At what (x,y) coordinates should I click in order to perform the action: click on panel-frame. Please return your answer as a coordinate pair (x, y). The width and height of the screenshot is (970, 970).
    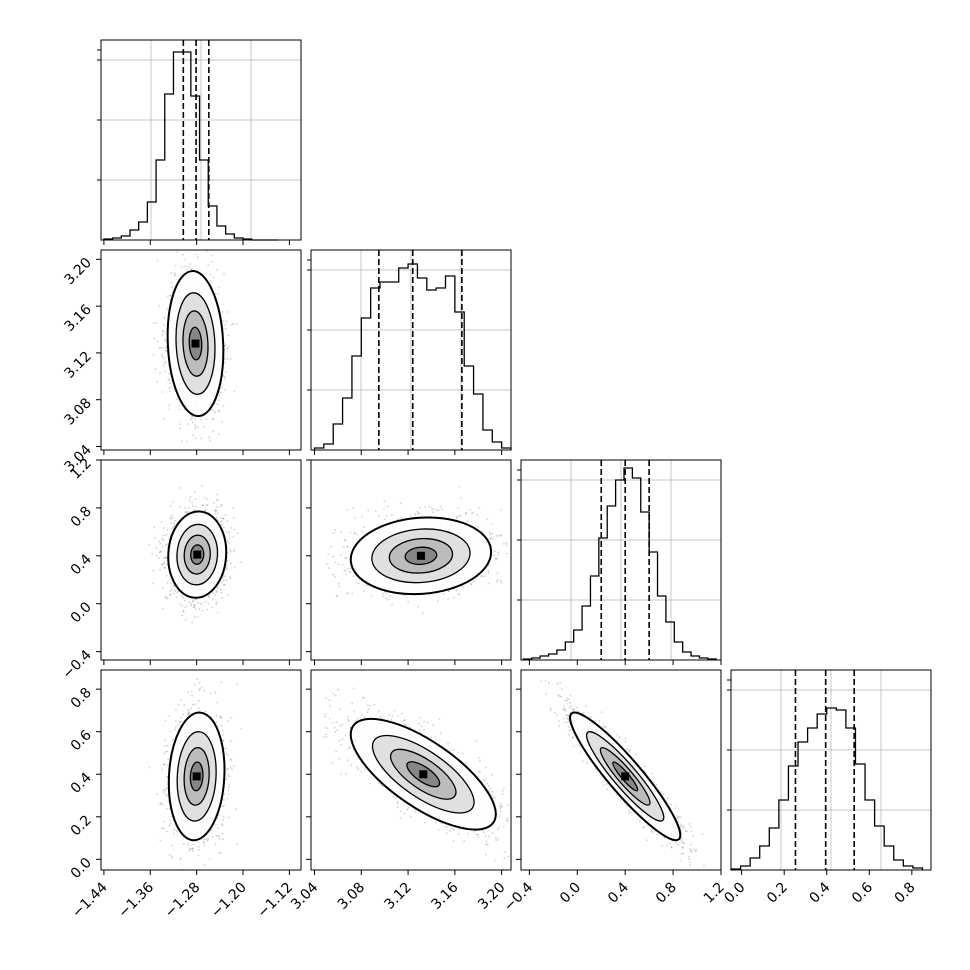
    Looking at the image, I should click on (201, 140).